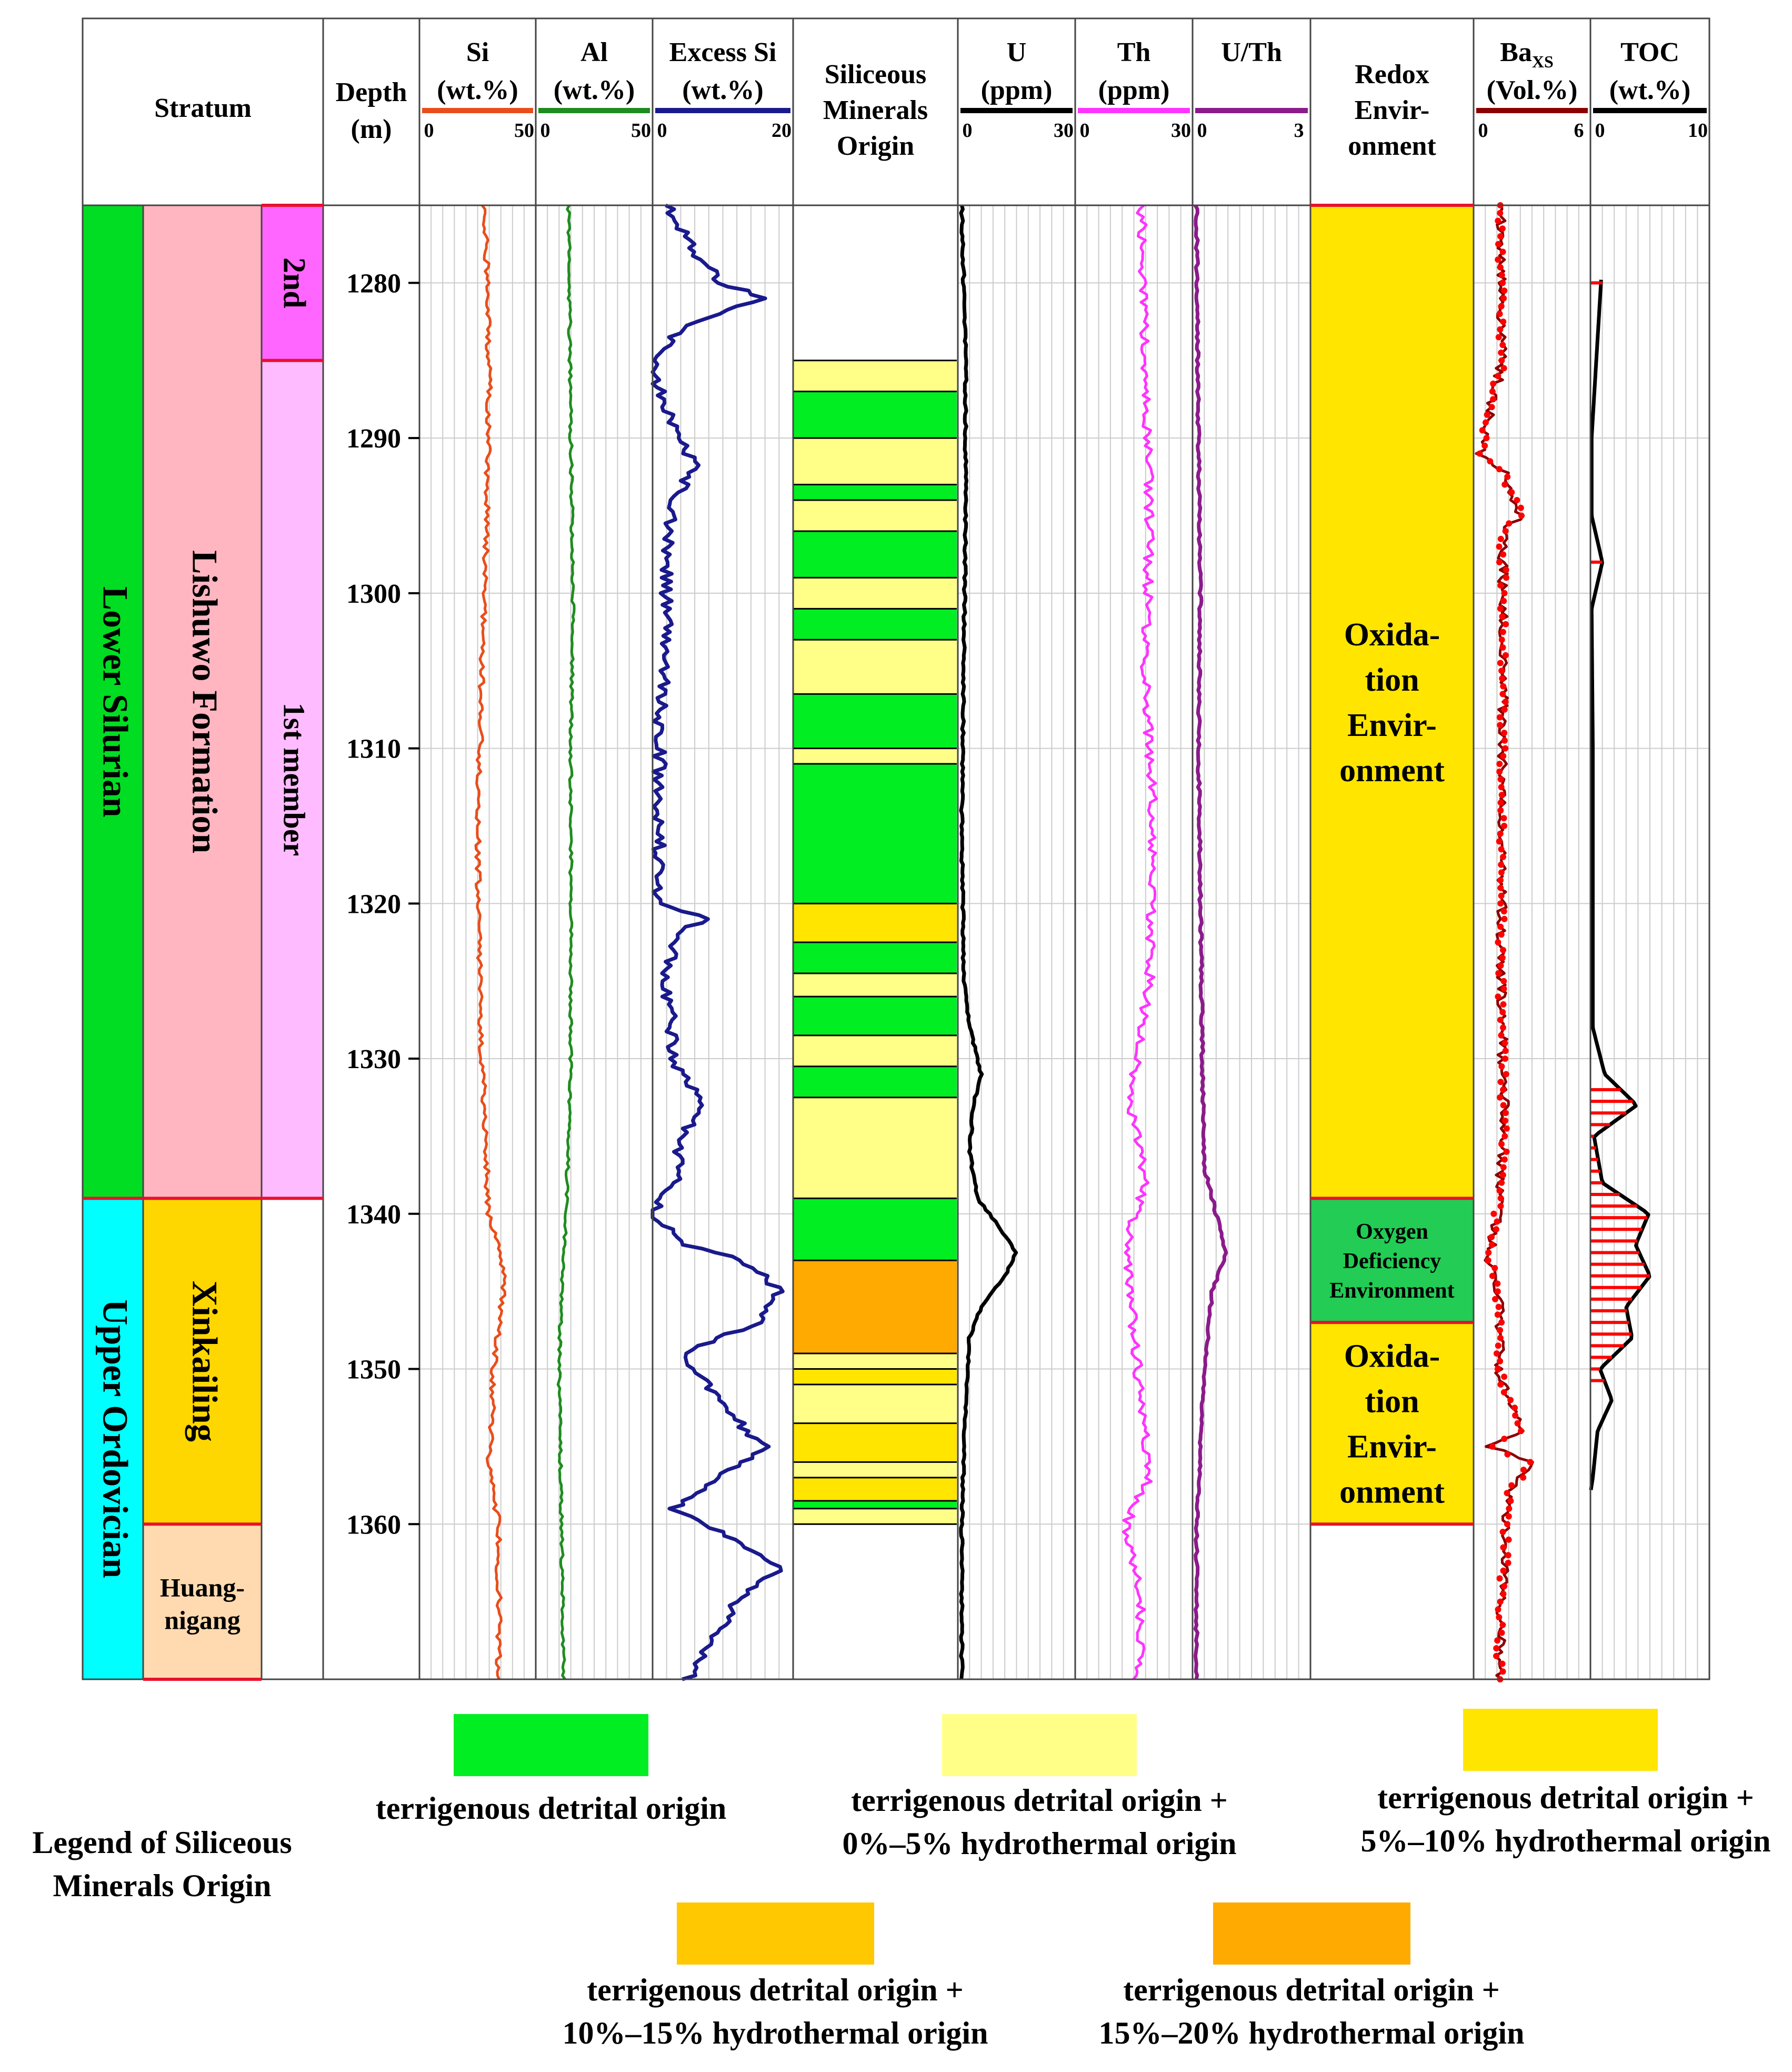  Describe the element at coordinates (205, 1361) in the screenshot. I see `formation-label: Xinkailing` at that location.